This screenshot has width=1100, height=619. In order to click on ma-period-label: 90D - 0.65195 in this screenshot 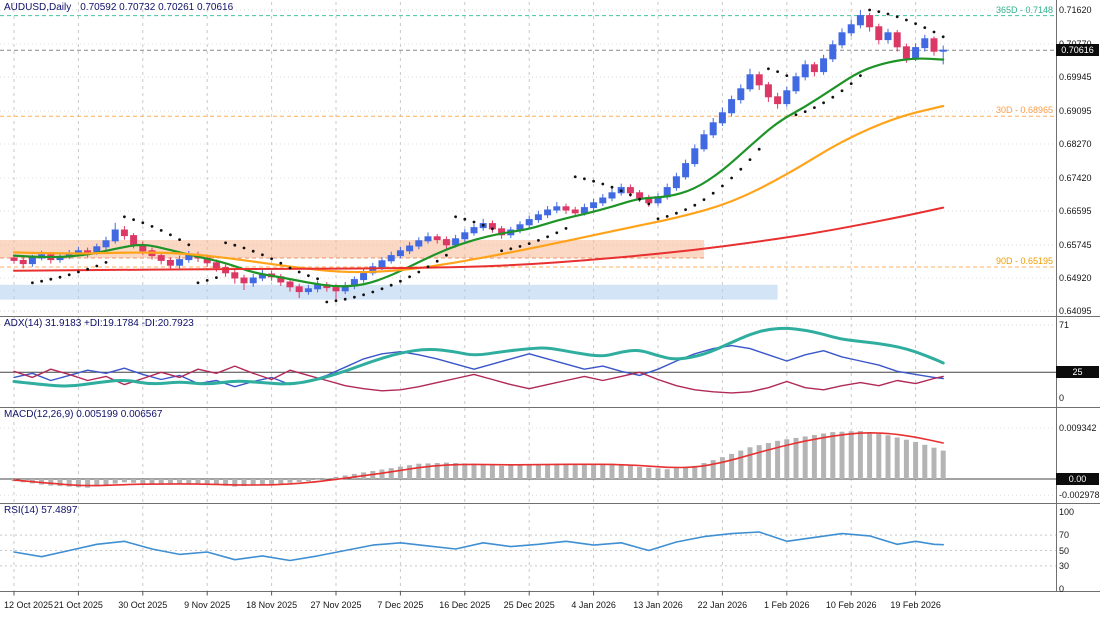, I will do `click(1024, 261)`.